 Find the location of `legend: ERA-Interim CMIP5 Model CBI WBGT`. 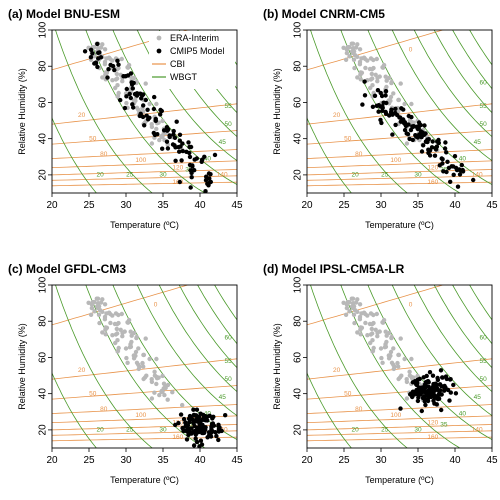

legend: ERA-Interim CMIP5 Model CBI WBGT is located at coordinates (192, 60).